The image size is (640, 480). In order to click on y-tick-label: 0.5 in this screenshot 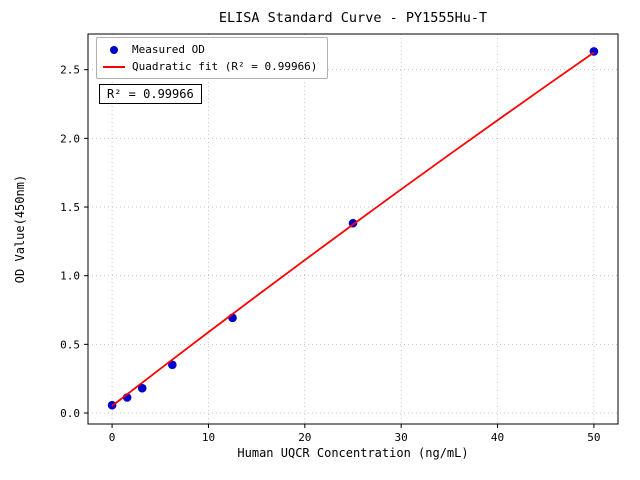, I will do `click(70, 344)`.